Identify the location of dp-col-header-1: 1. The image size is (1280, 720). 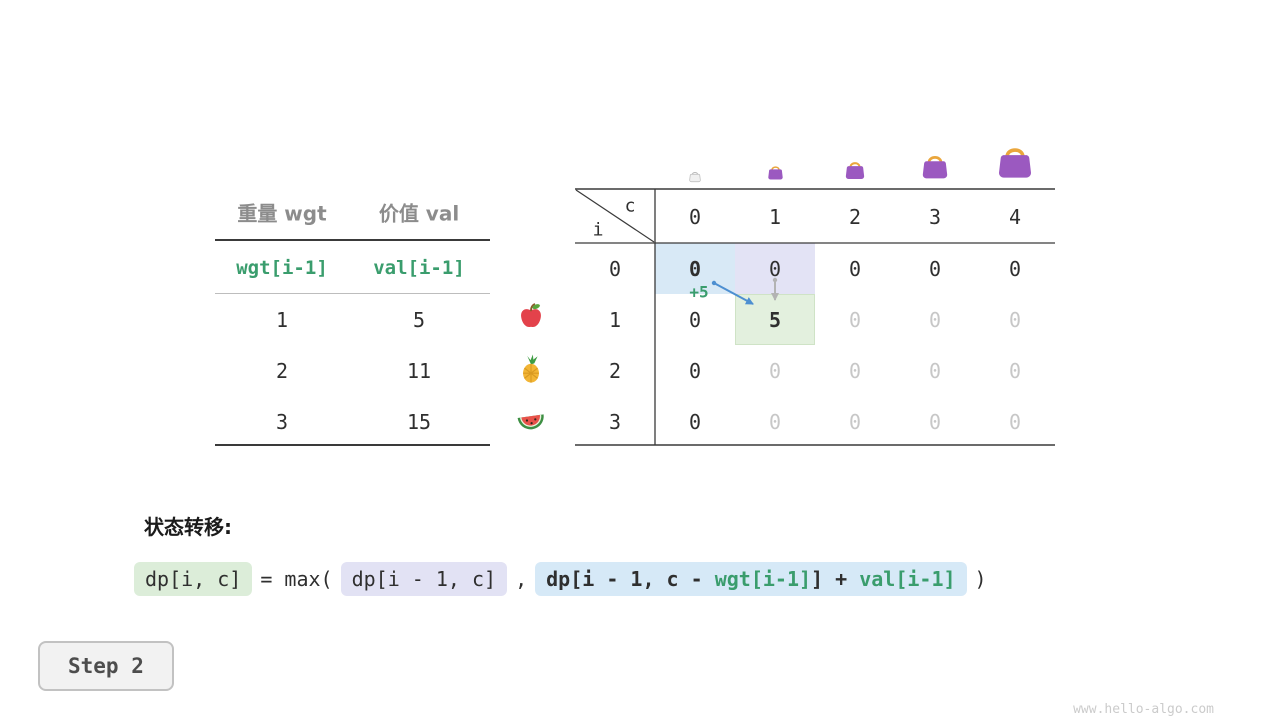
(775, 217).